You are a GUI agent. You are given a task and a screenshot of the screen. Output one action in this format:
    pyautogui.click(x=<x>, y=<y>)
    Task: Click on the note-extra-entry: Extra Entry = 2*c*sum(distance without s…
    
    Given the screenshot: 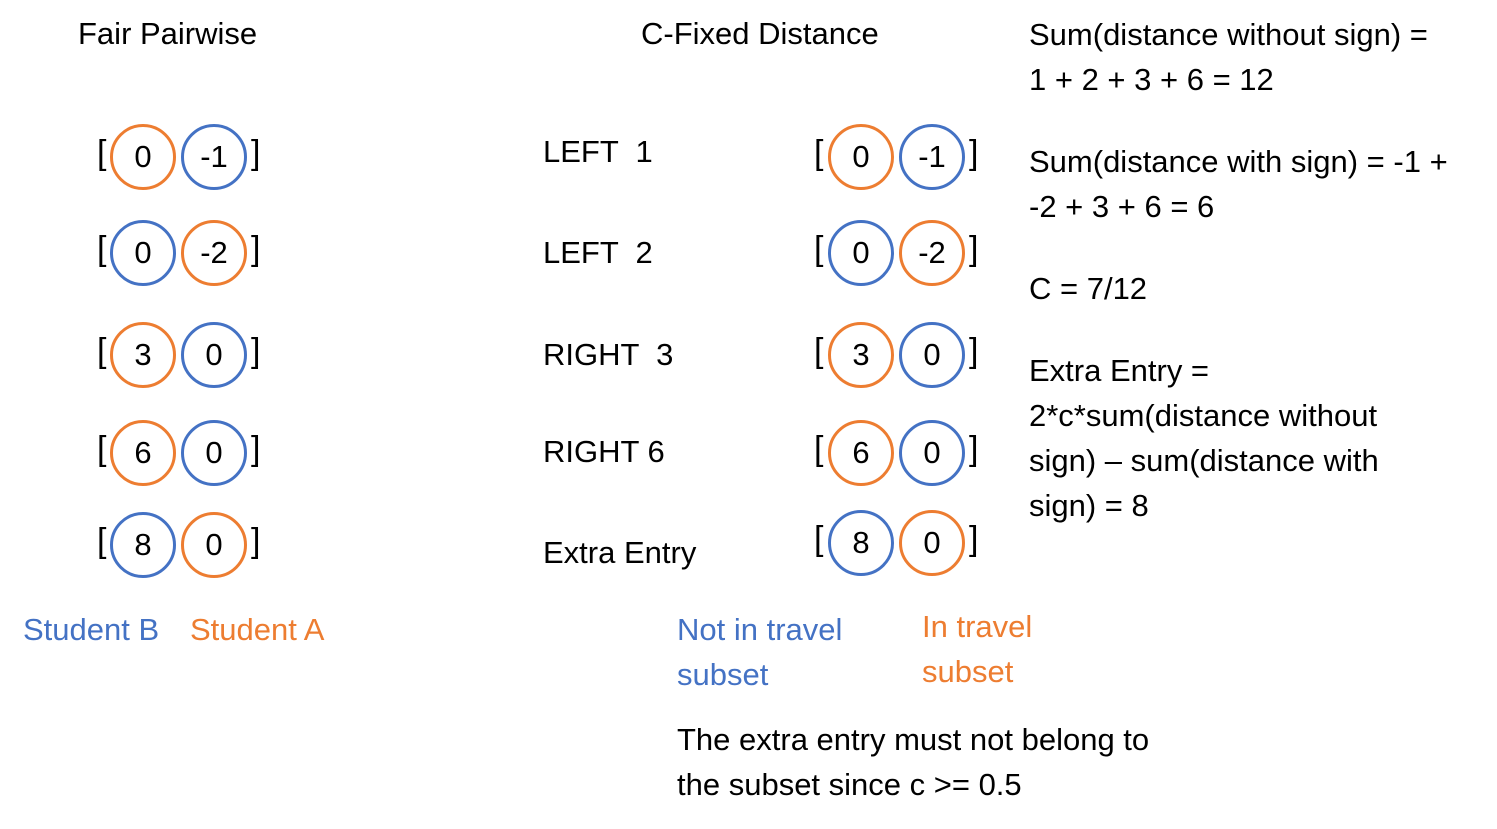 What is the action you would take?
    pyautogui.click(x=1204, y=438)
    